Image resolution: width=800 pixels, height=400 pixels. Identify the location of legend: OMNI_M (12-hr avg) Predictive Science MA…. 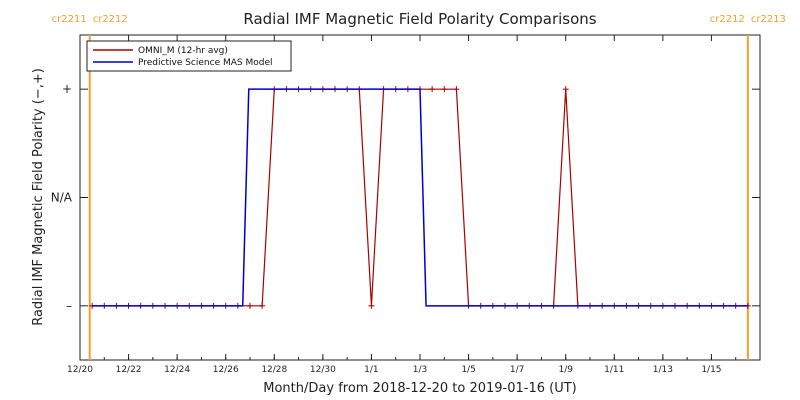
(189, 56).